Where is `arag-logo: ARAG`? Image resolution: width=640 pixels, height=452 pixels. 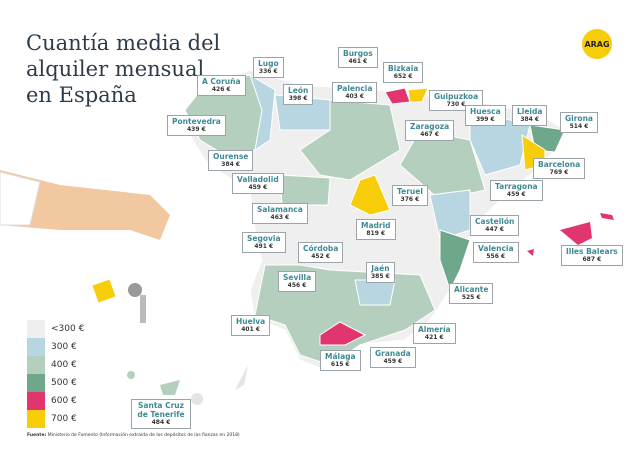 arag-logo: ARAG is located at coordinates (597, 44).